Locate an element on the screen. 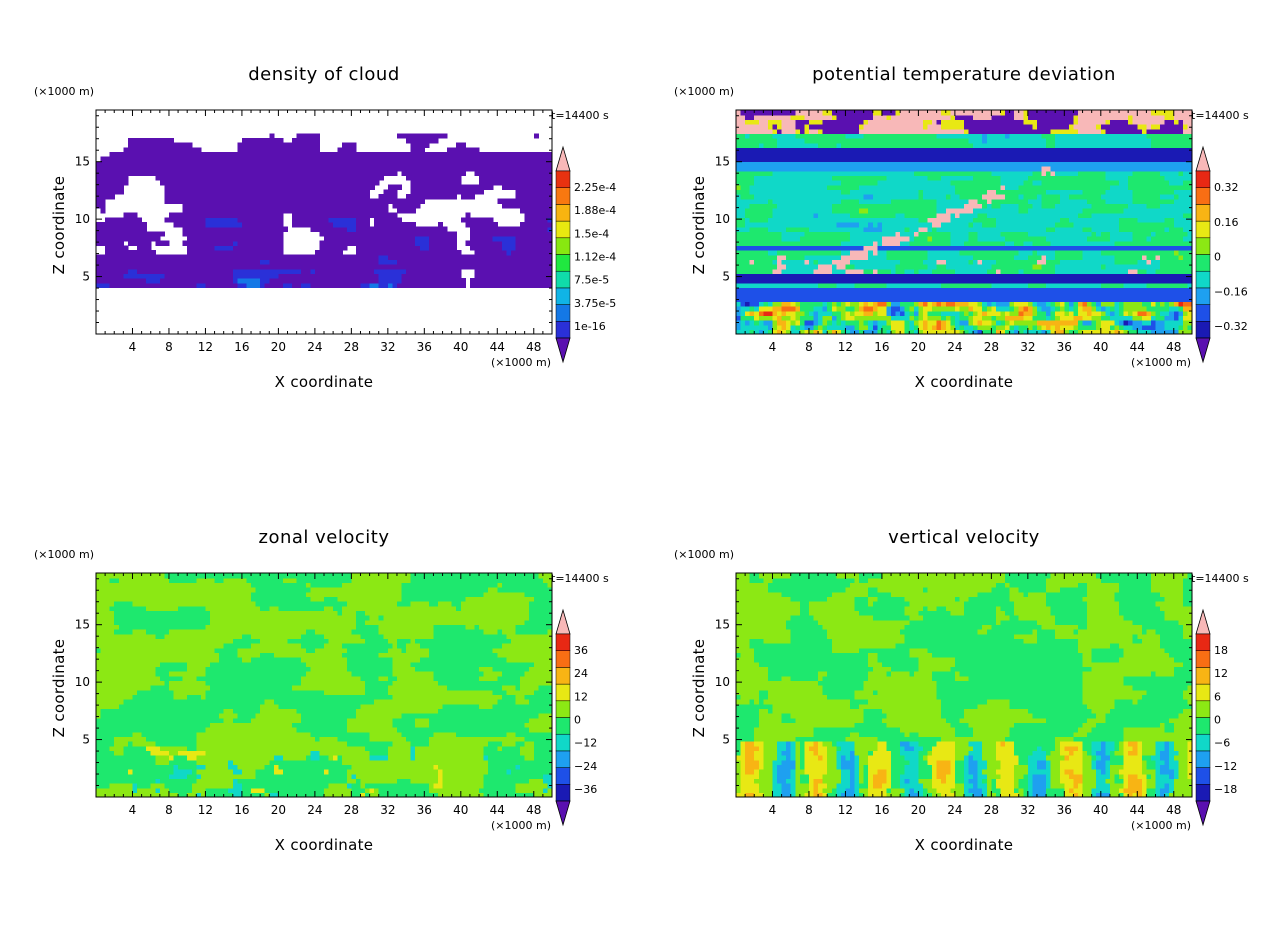 This screenshot has height=926, width=1280. y-axis-title: Z coordinate is located at coordinates (59, 225).